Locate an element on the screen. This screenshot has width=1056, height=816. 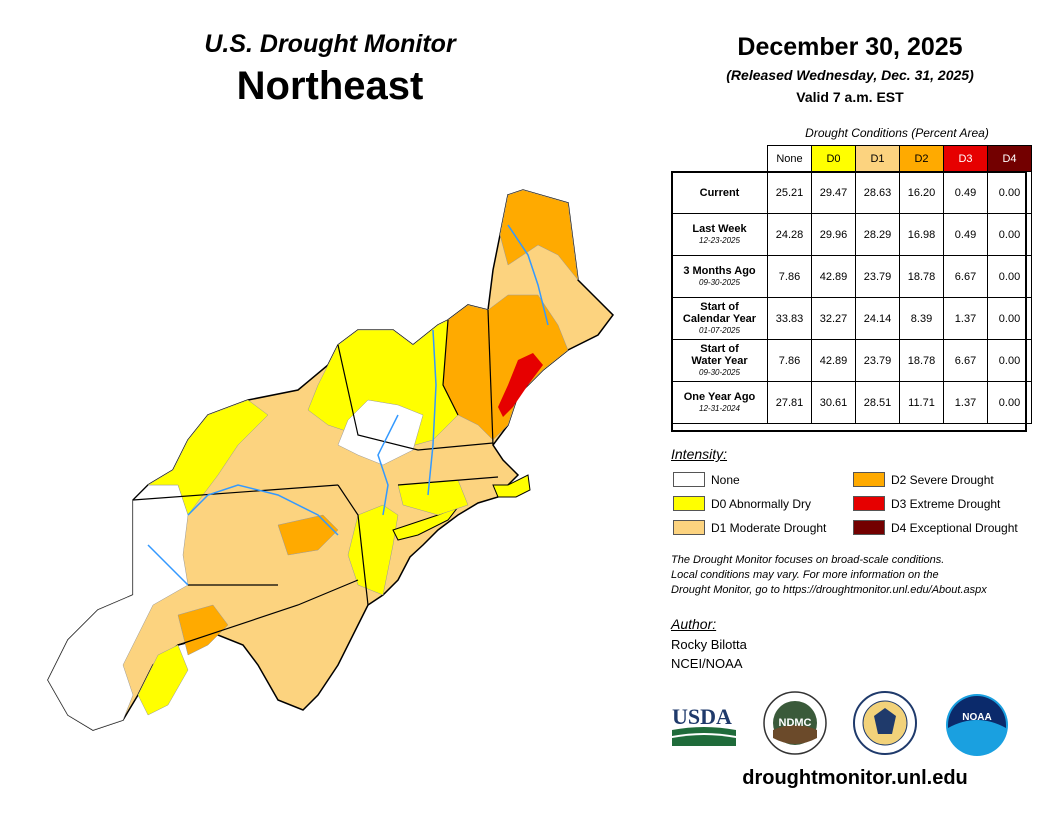
column-header-none: None is located at coordinates (789, 158).